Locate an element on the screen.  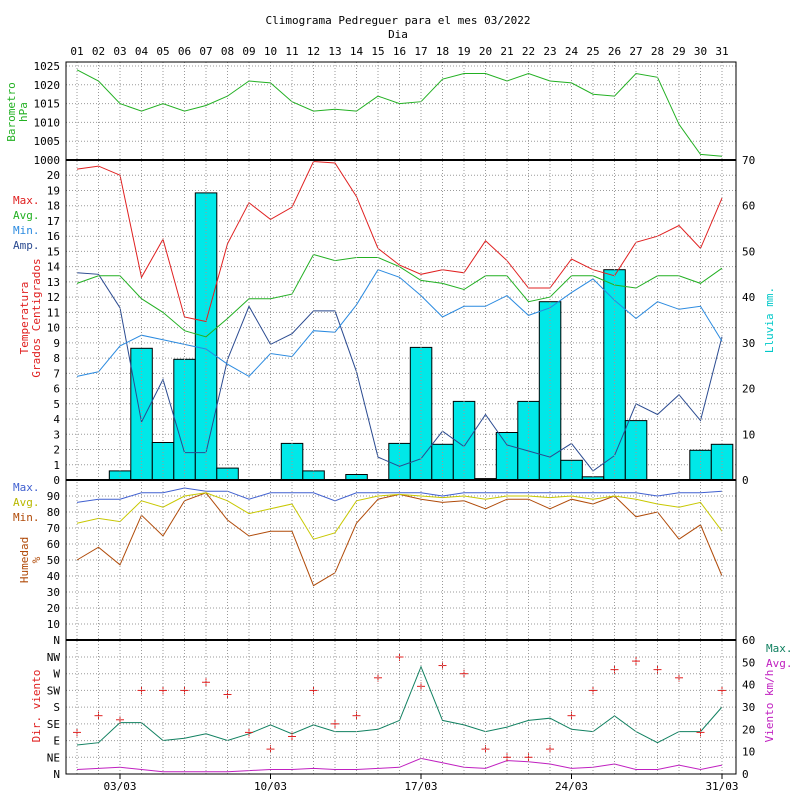
pressure-tick-1005: 1005 is located at coordinates (47, 141).